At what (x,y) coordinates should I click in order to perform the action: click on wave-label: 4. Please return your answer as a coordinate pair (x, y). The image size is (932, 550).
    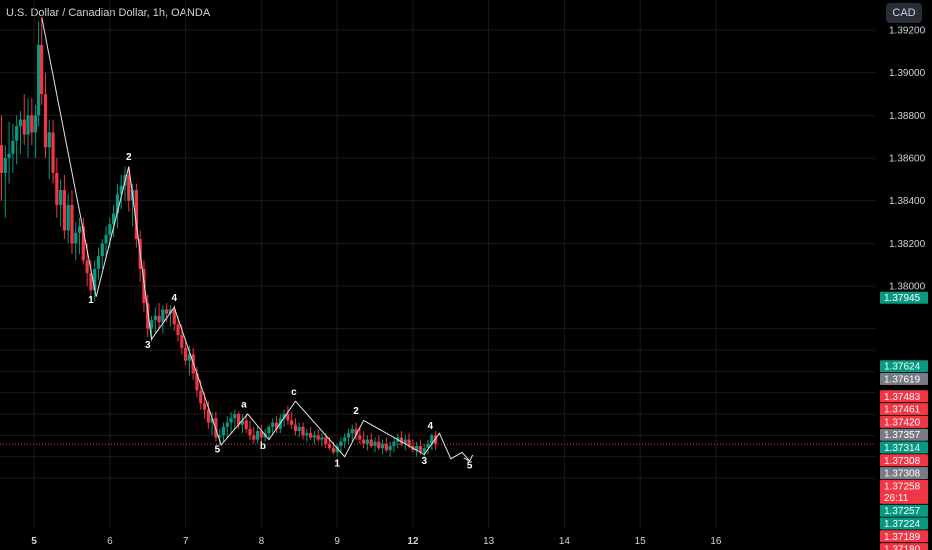
    Looking at the image, I should click on (431, 426).